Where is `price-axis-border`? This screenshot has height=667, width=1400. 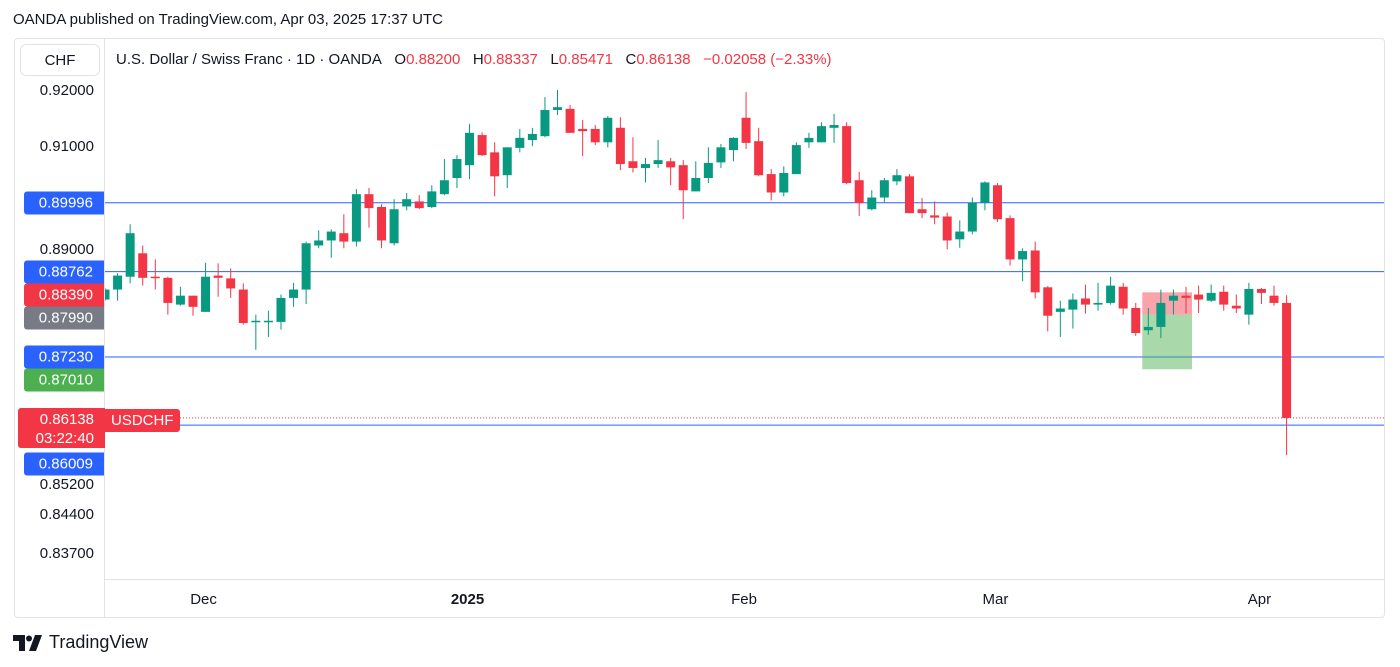 price-axis-border is located at coordinates (104, 328).